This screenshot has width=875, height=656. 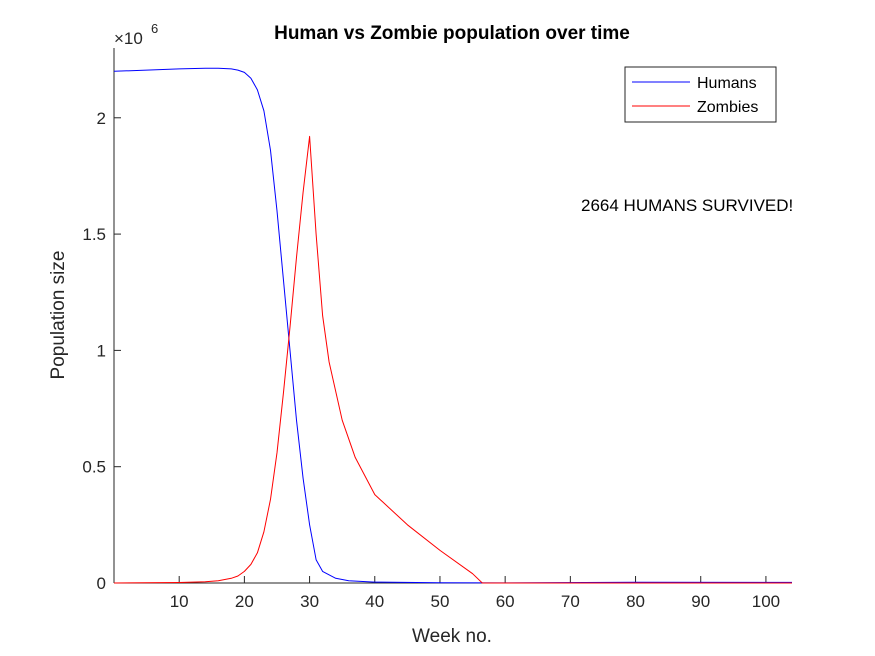 What do you see at coordinates (94, 467) in the screenshot?
I see `y-tick-label: 0.5` at bounding box center [94, 467].